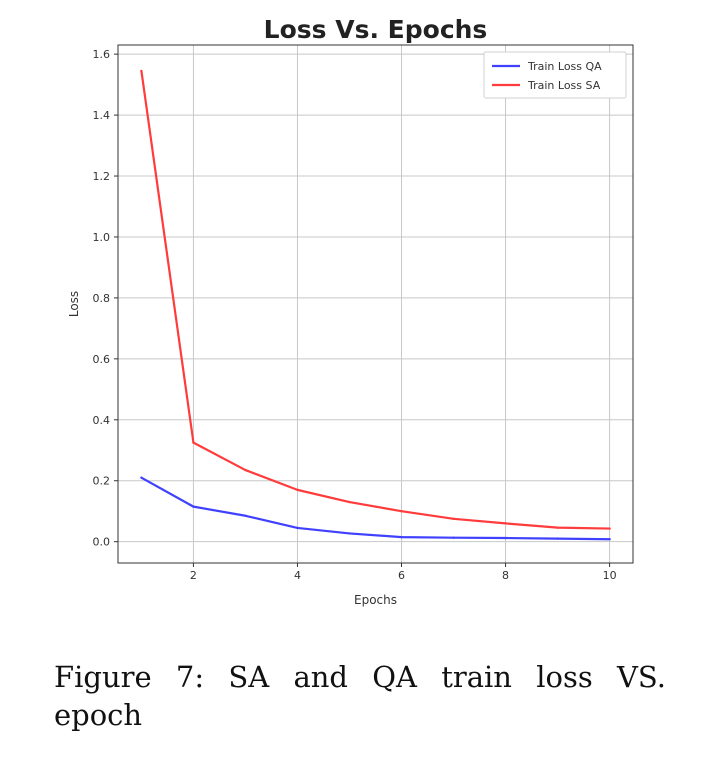 The height and width of the screenshot is (768, 728). Describe the element at coordinates (394, 677) in the screenshot. I see `caption-word: QA` at that location.